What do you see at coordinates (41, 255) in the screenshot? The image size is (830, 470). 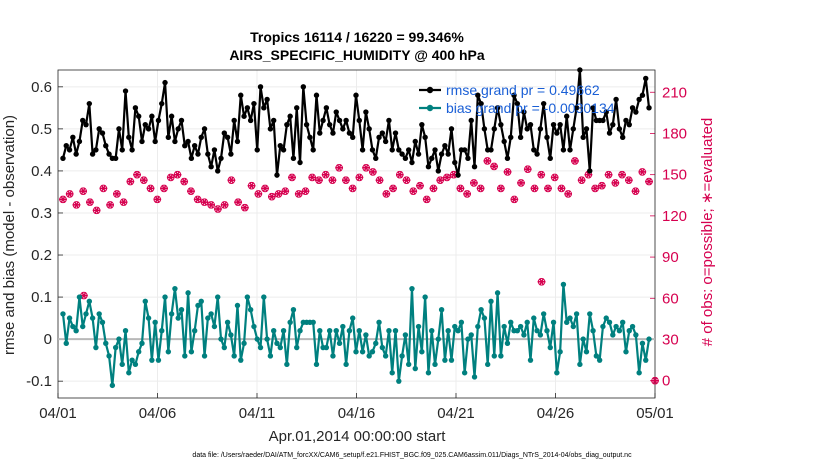 I see `y-tick-label: 0.2` at bounding box center [41, 255].